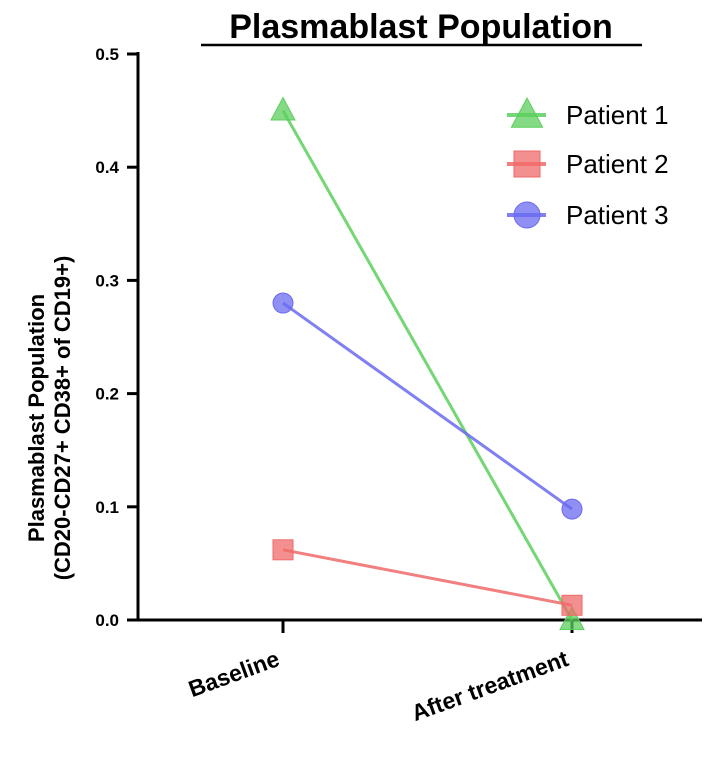 The width and height of the screenshot is (710, 758). I want to click on legend-item: Patient 2, so click(588, 164).